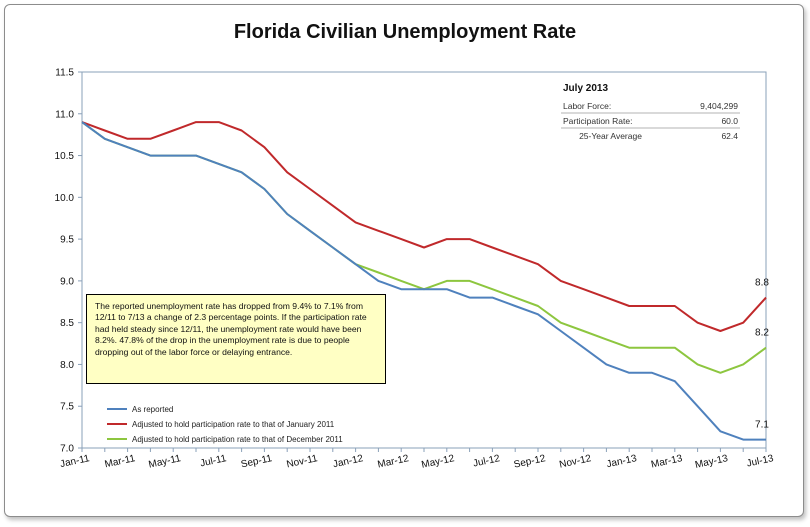  Describe the element at coordinates (729, 136) in the screenshot. I see `average-value: 62.4` at that location.